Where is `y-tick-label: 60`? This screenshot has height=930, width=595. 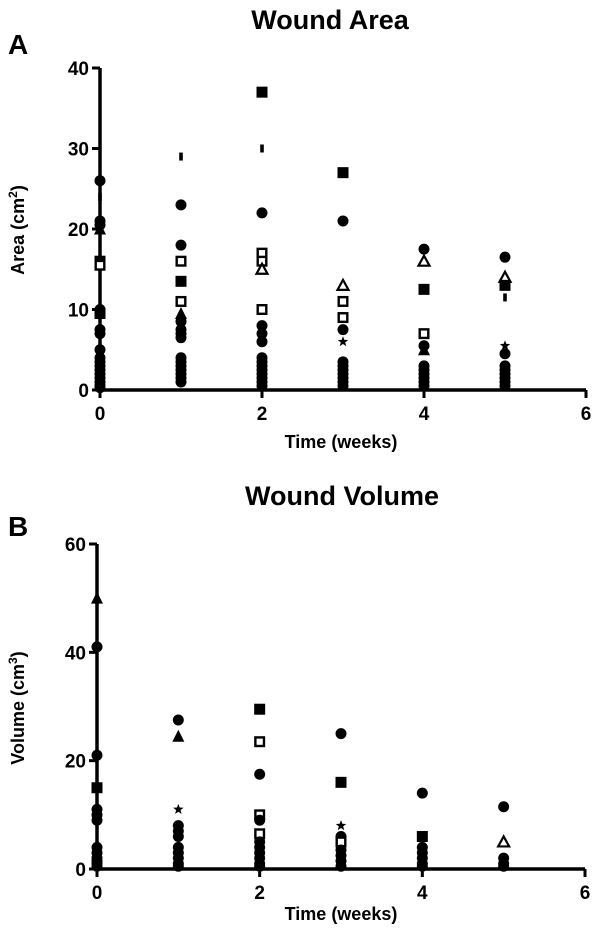
y-tick-label: 60 is located at coordinates (75, 545).